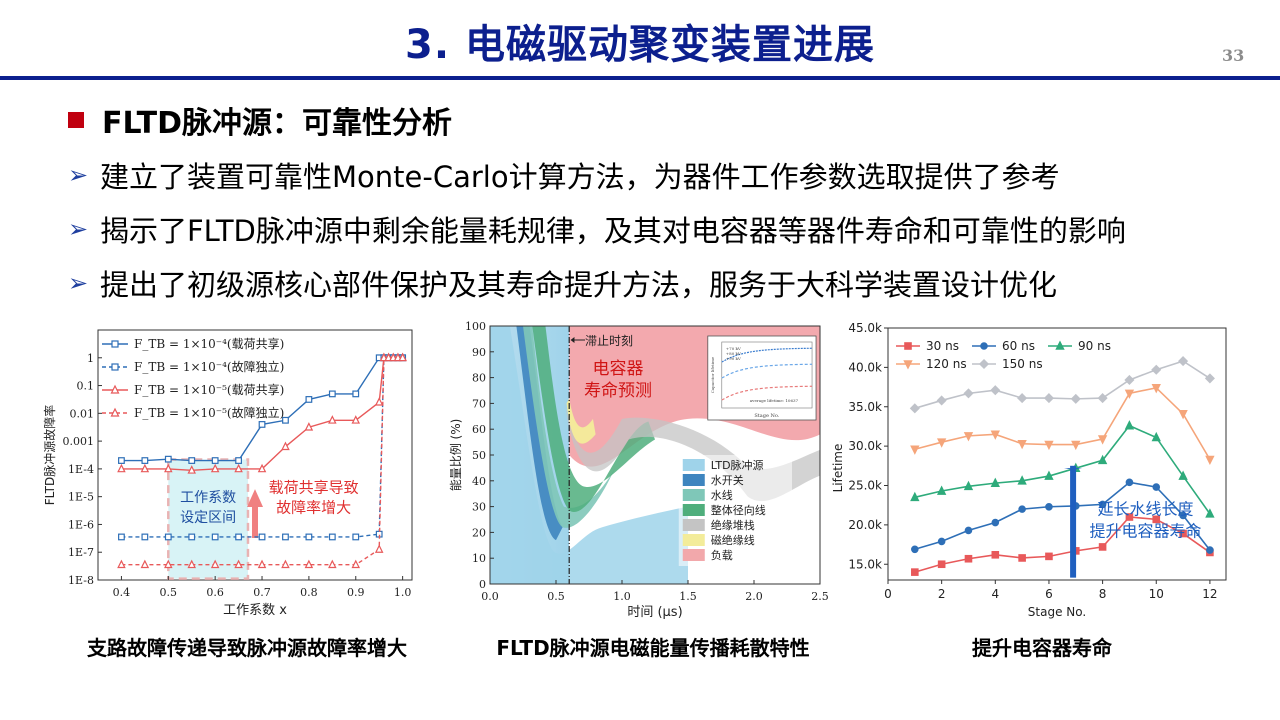 Image resolution: width=1280 pixels, height=720 pixels. I want to click on figure-caption: 支路故障传递导致脉冲源故障率增大, so click(247, 648).